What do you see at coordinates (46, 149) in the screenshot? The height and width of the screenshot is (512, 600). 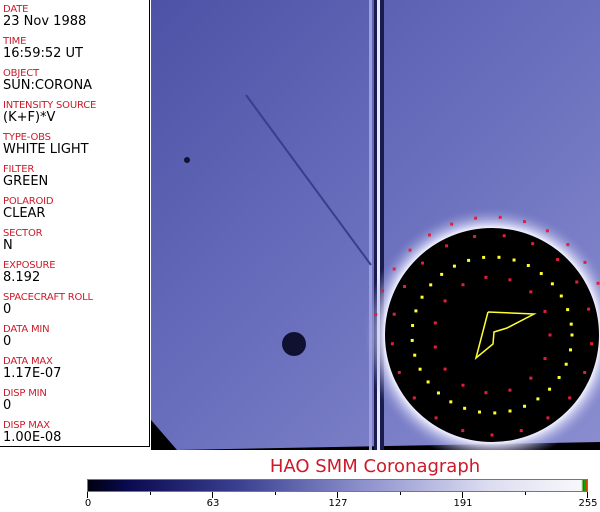 I see `field-value: WHITE LIGHT` at bounding box center [46, 149].